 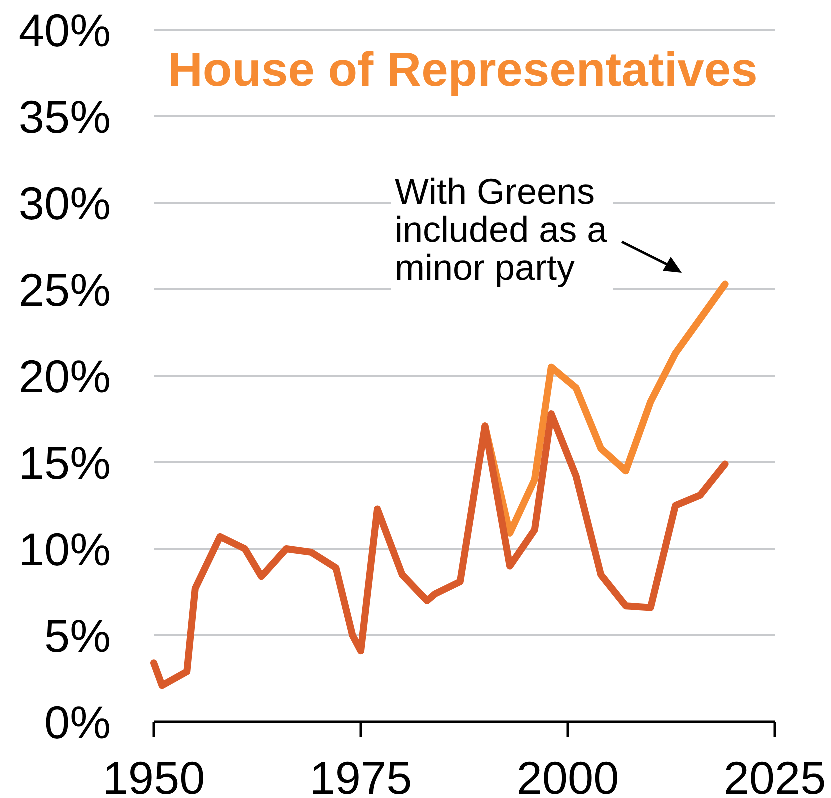 What do you see at coordinates (77, 636) in the screenshot?
I see `y-tick-label: 5%` at bounding box center [77, 636].